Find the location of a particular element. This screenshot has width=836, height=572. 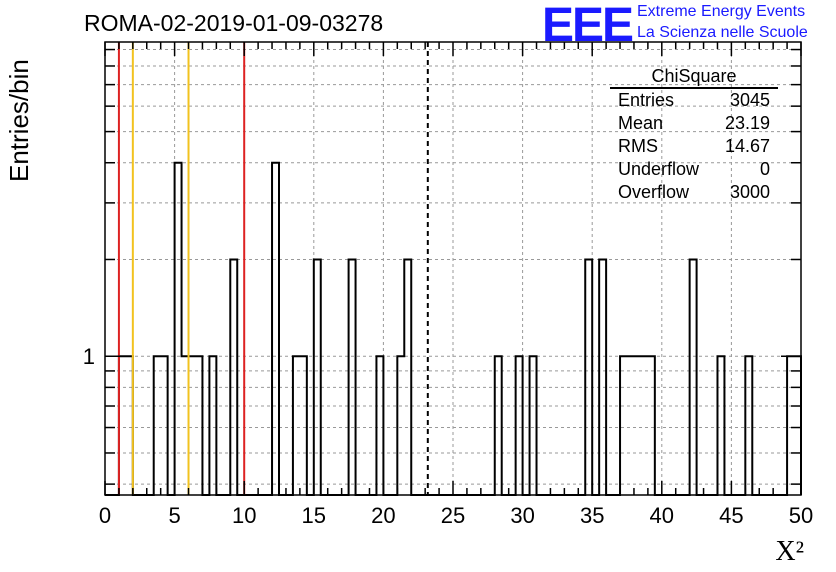

stats-value: 3000 is located at coordinates (749, 192).